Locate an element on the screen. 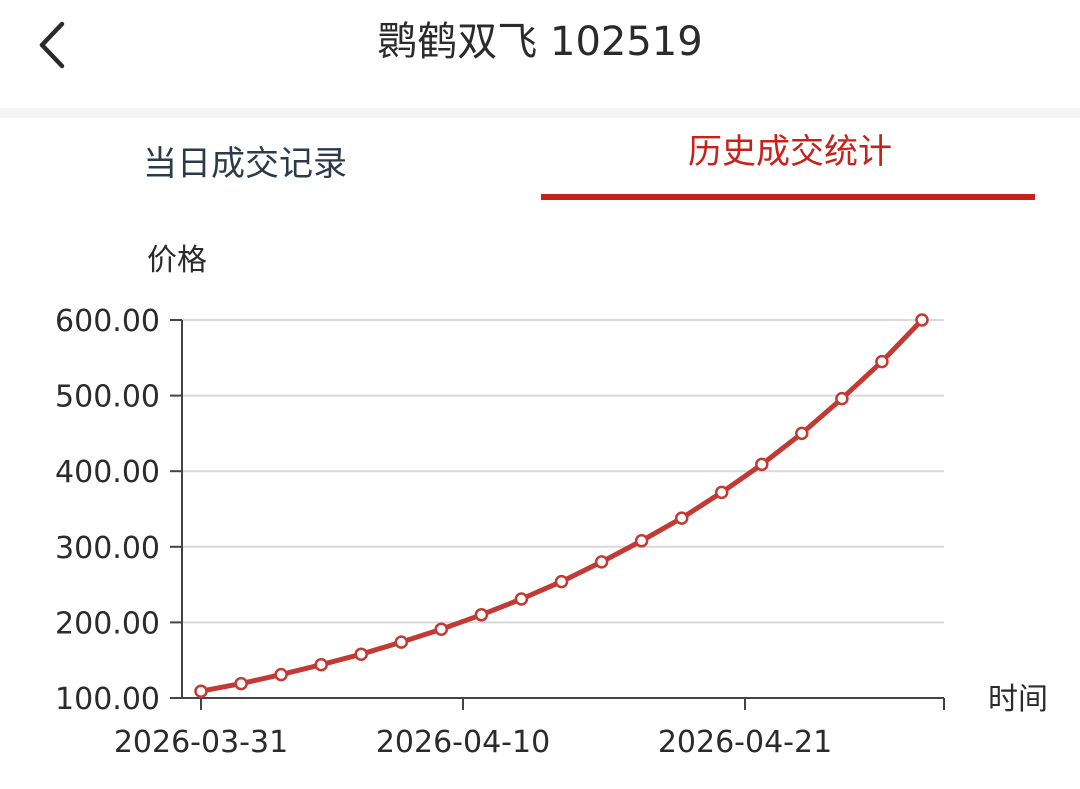  x-tick-label: 2026-04-10 is located at coordinates (463, 742).